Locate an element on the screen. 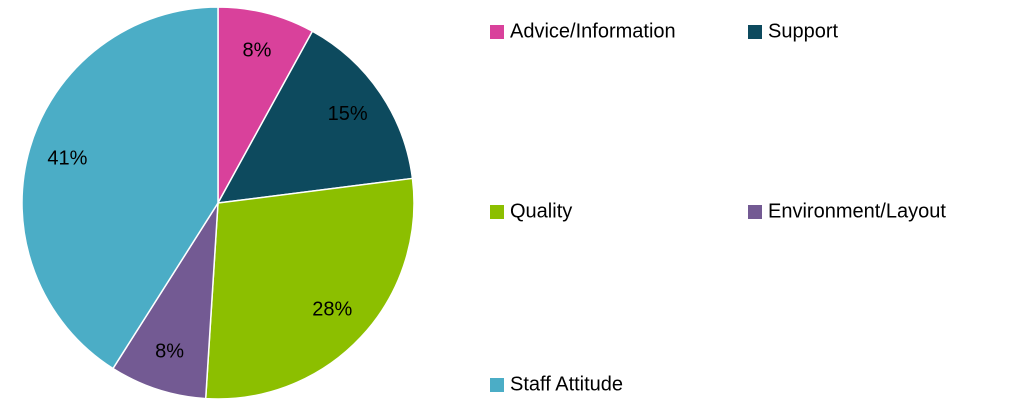  legend-label: Environment/Layout is located at coordinates (857, 211).